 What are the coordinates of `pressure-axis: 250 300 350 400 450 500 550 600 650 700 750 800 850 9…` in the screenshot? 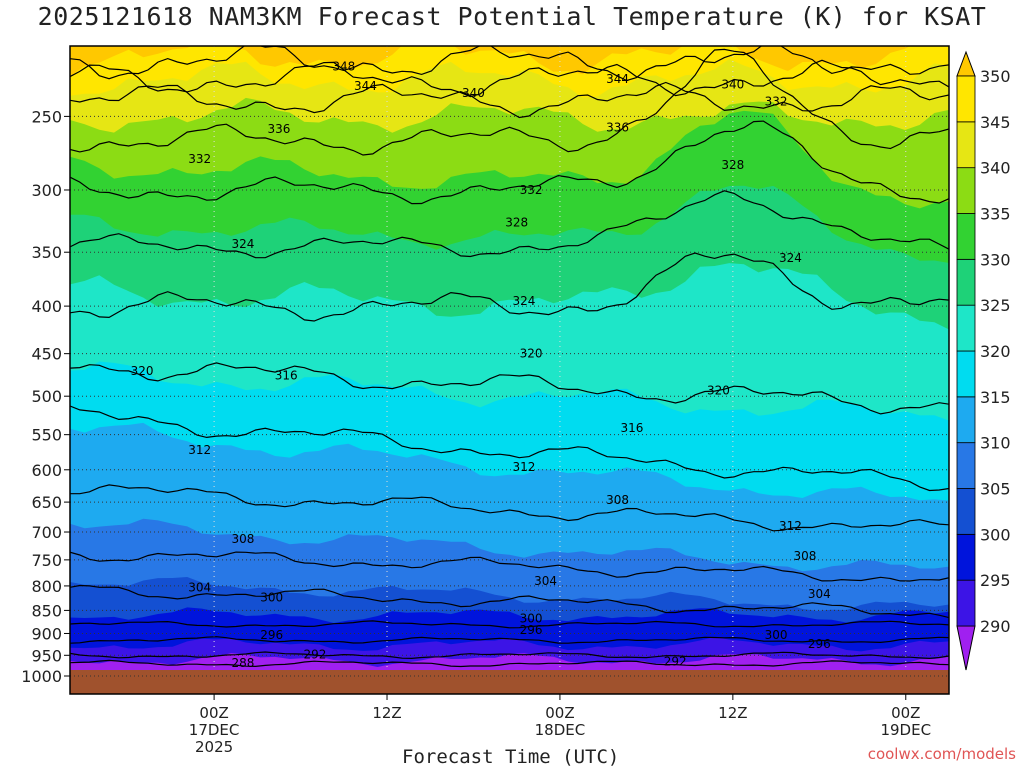 It's located at (45, 396).